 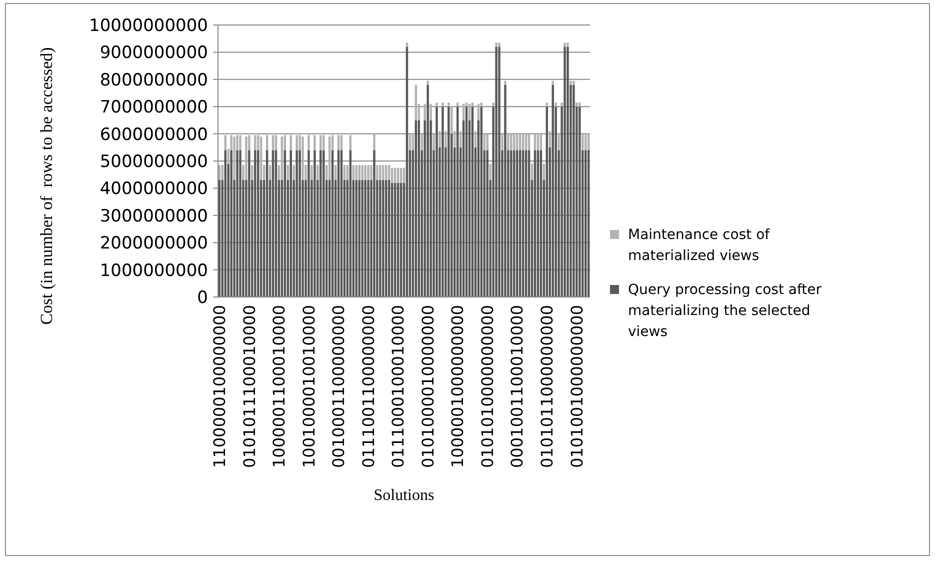 I want to click on y-tick-label: 3000000000, so click(x=154, y=216).